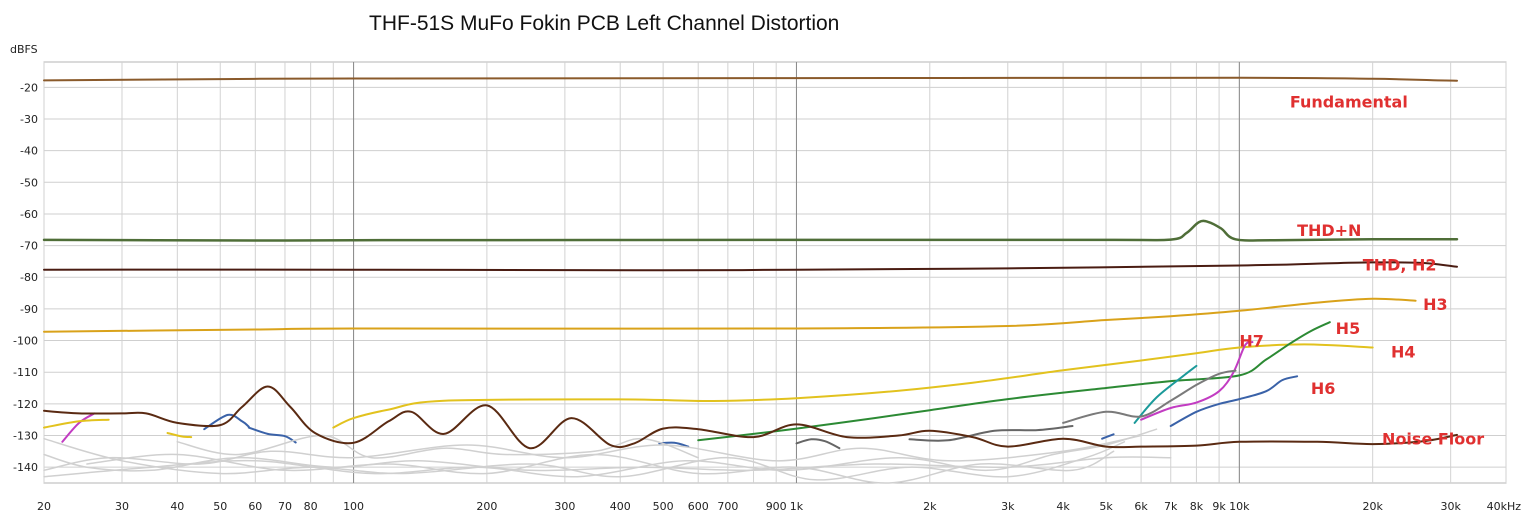 The width and height of the screenshot is (1540, 516). Describe the element at coordinates (1372, 506) in the screenshot. I see `x-tick-label: 20k` at that location.